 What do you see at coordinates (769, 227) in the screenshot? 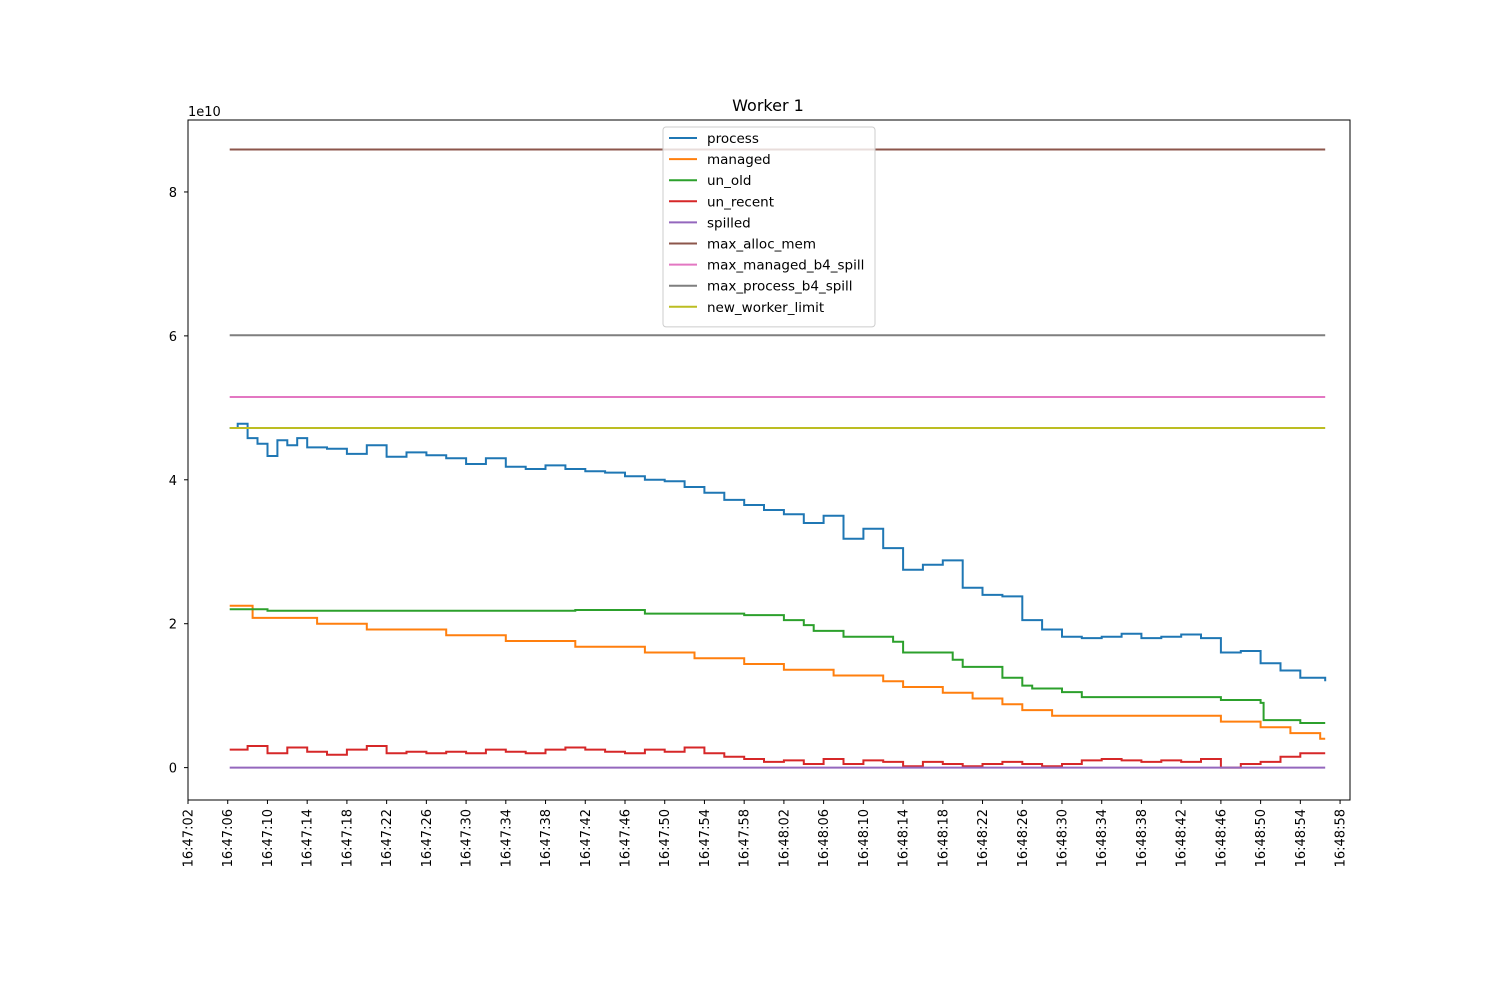
I see `legend-box` at bounding box center [769, 227].